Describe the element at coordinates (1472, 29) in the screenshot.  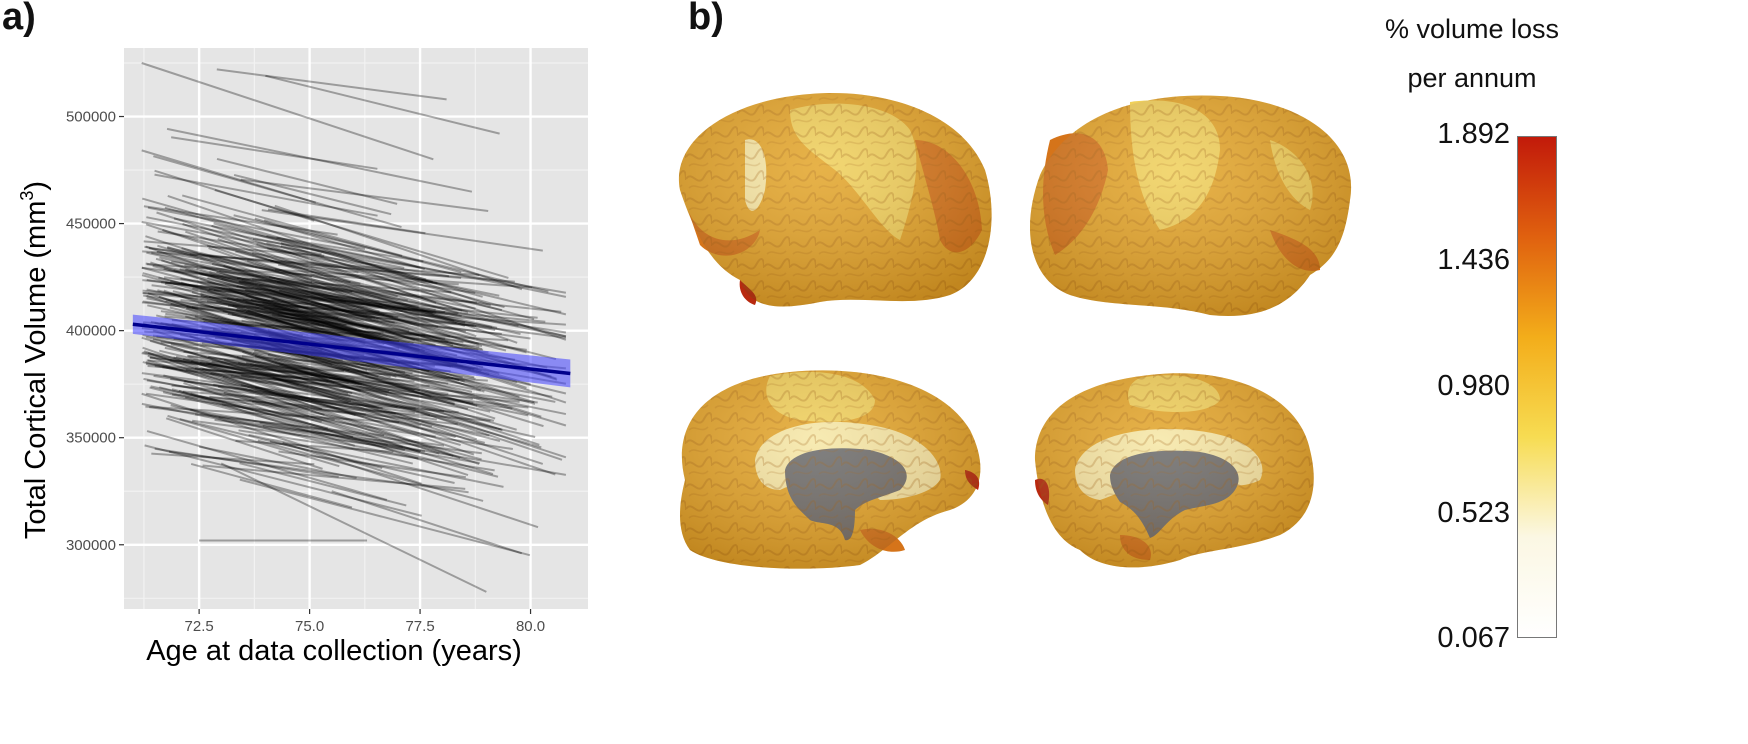
I see `colorbar-title-line1: % volume loss` at that location.